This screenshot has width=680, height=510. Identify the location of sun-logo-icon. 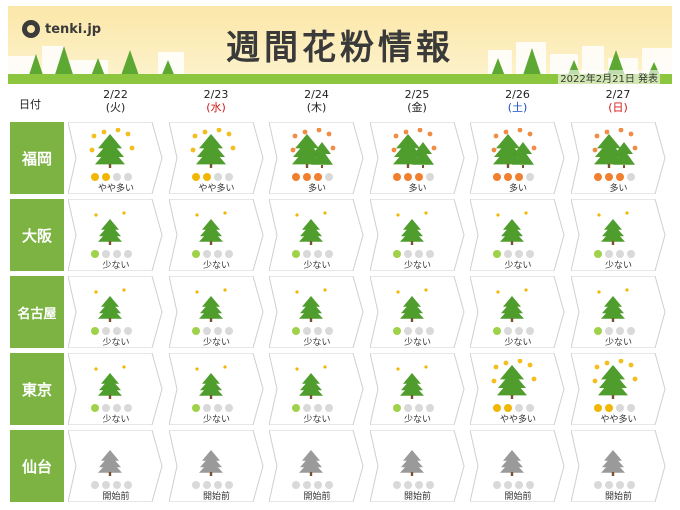
(31, 29).